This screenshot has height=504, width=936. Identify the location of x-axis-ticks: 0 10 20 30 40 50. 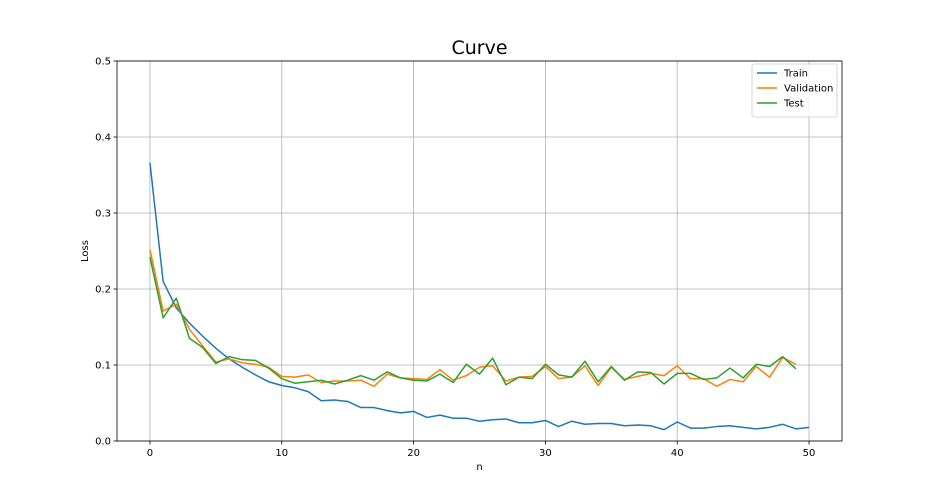
(481, 450).